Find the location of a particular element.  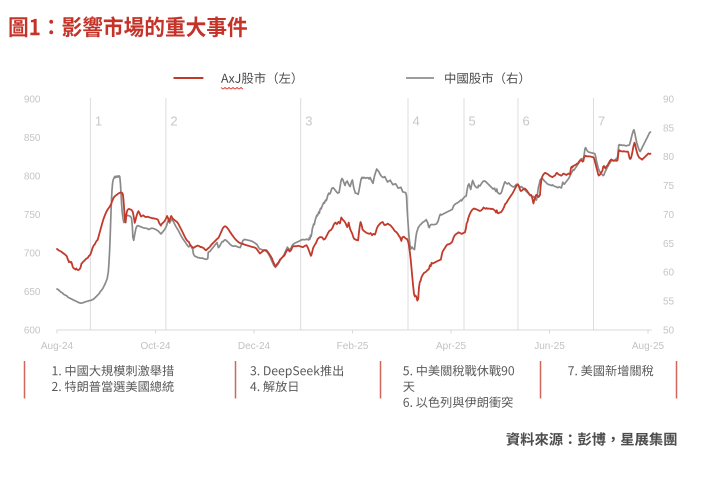

svg-text: 4 is located at coordinates (416, 120).